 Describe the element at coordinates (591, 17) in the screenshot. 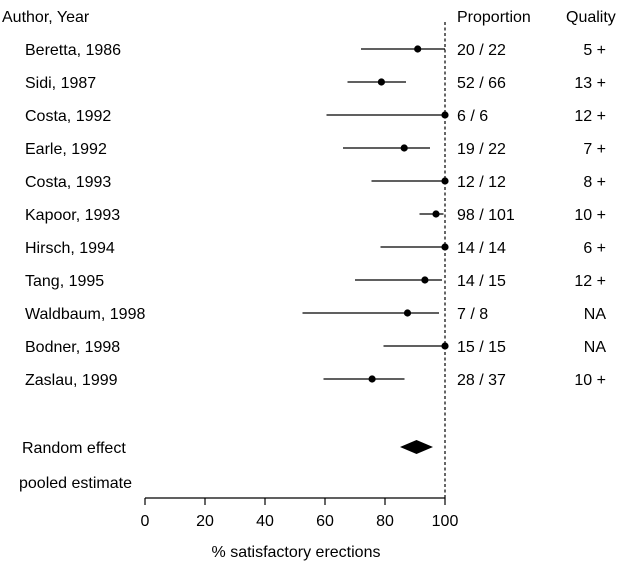

I see `quality-column-header: Quality` at that location.